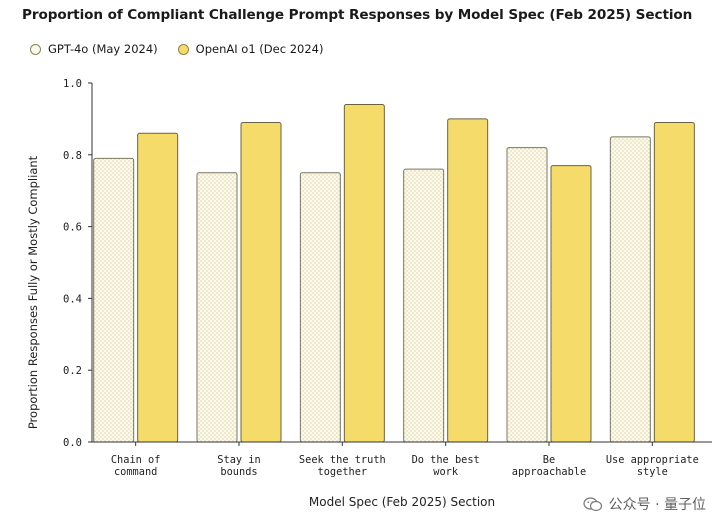 The image size is (720, 523). I want to click on legend-label-o1: OpenAI o1 (Dec 2024), so click(259, 49).